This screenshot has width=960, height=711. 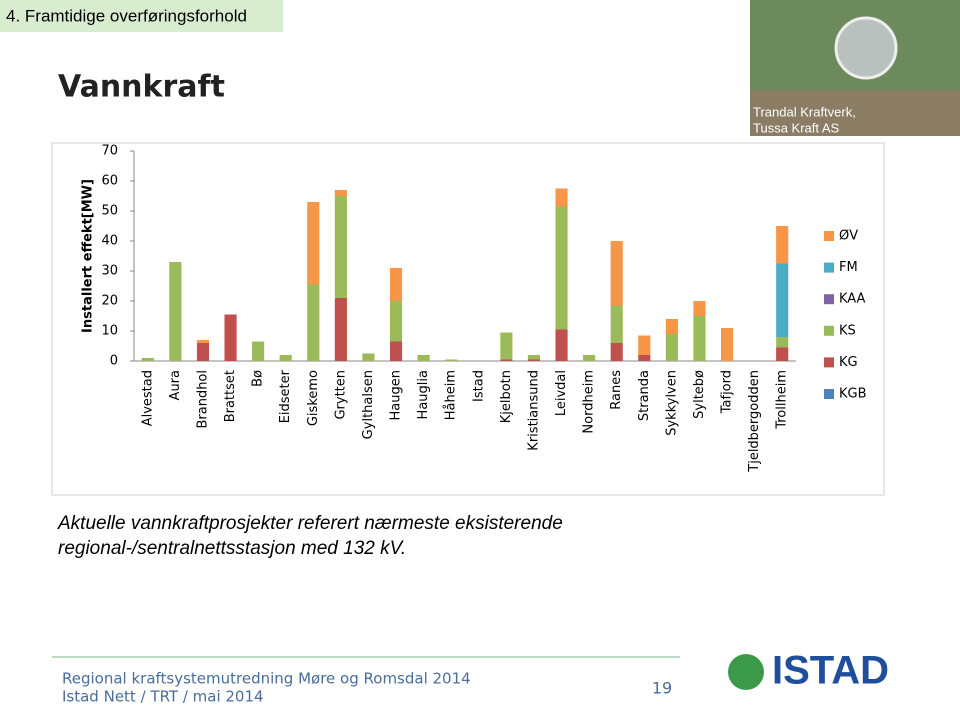 I want to click on x-tick-label: Alvestad, so click(x=147, y=398).